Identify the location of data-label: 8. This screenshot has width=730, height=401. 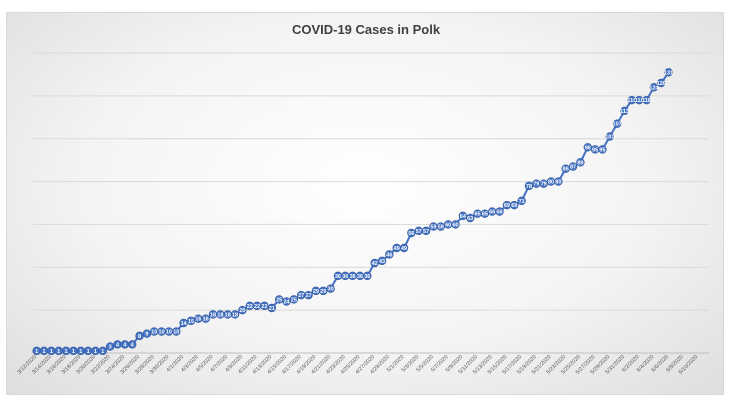
(139, 337).